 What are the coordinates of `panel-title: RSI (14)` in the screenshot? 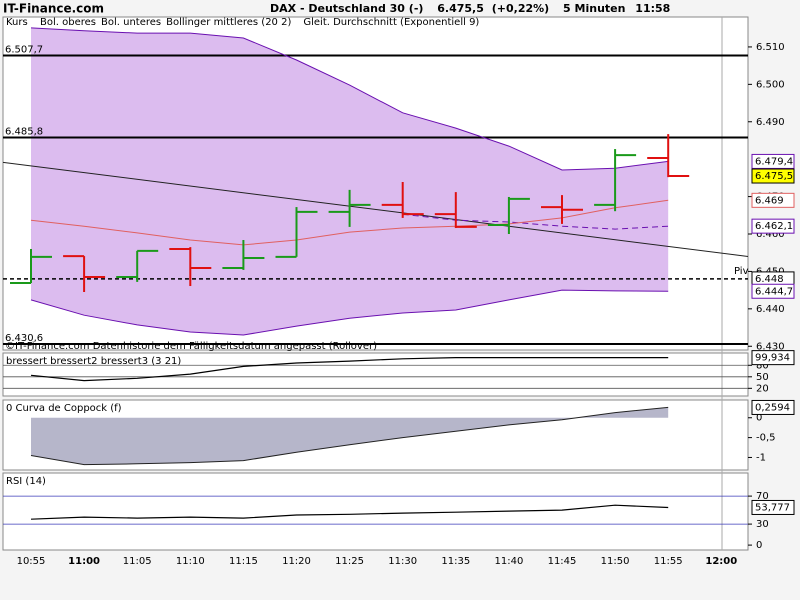 It's located at (26, 481).